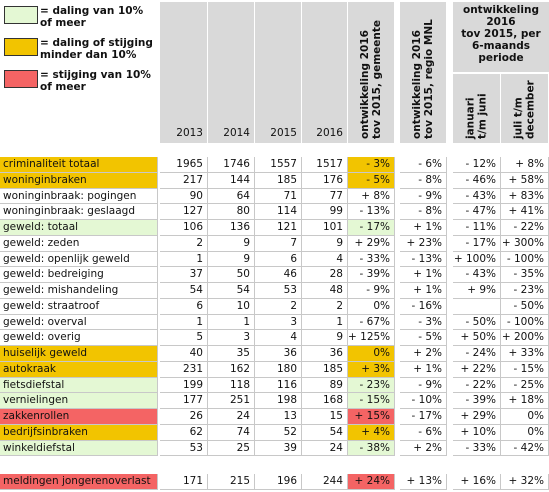 The height and width of the screenshot is (492, 549). Describe the element at coordinates (231, 354) in the screenshot. I see `cell: 35` at that location.